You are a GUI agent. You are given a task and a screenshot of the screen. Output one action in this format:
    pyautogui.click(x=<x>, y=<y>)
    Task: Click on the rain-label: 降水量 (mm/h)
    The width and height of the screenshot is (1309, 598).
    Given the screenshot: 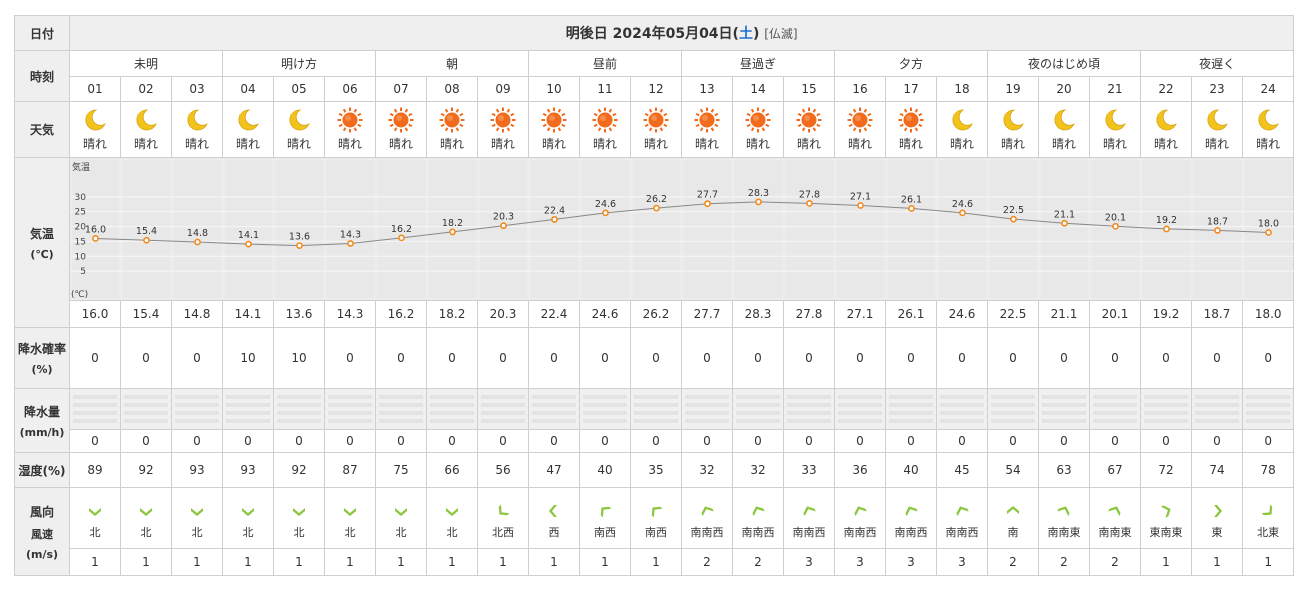 What is the action you would take?
    pyautogui.click(x=42, y=420)
    